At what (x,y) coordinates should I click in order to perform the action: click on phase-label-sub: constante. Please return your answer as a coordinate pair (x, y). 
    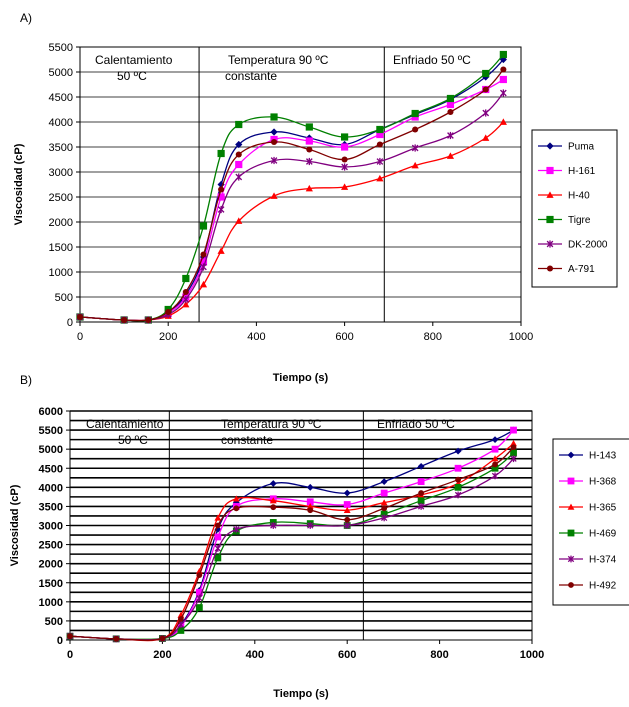
    Looking at the image, I should click on (247, 440).